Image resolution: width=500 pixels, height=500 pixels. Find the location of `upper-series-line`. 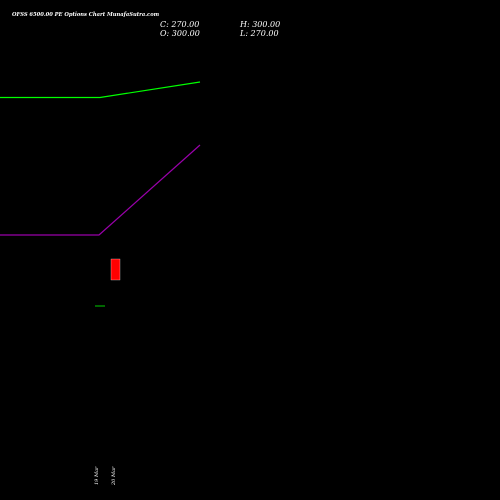

upper-series-line is located at coordinates (100, 90).